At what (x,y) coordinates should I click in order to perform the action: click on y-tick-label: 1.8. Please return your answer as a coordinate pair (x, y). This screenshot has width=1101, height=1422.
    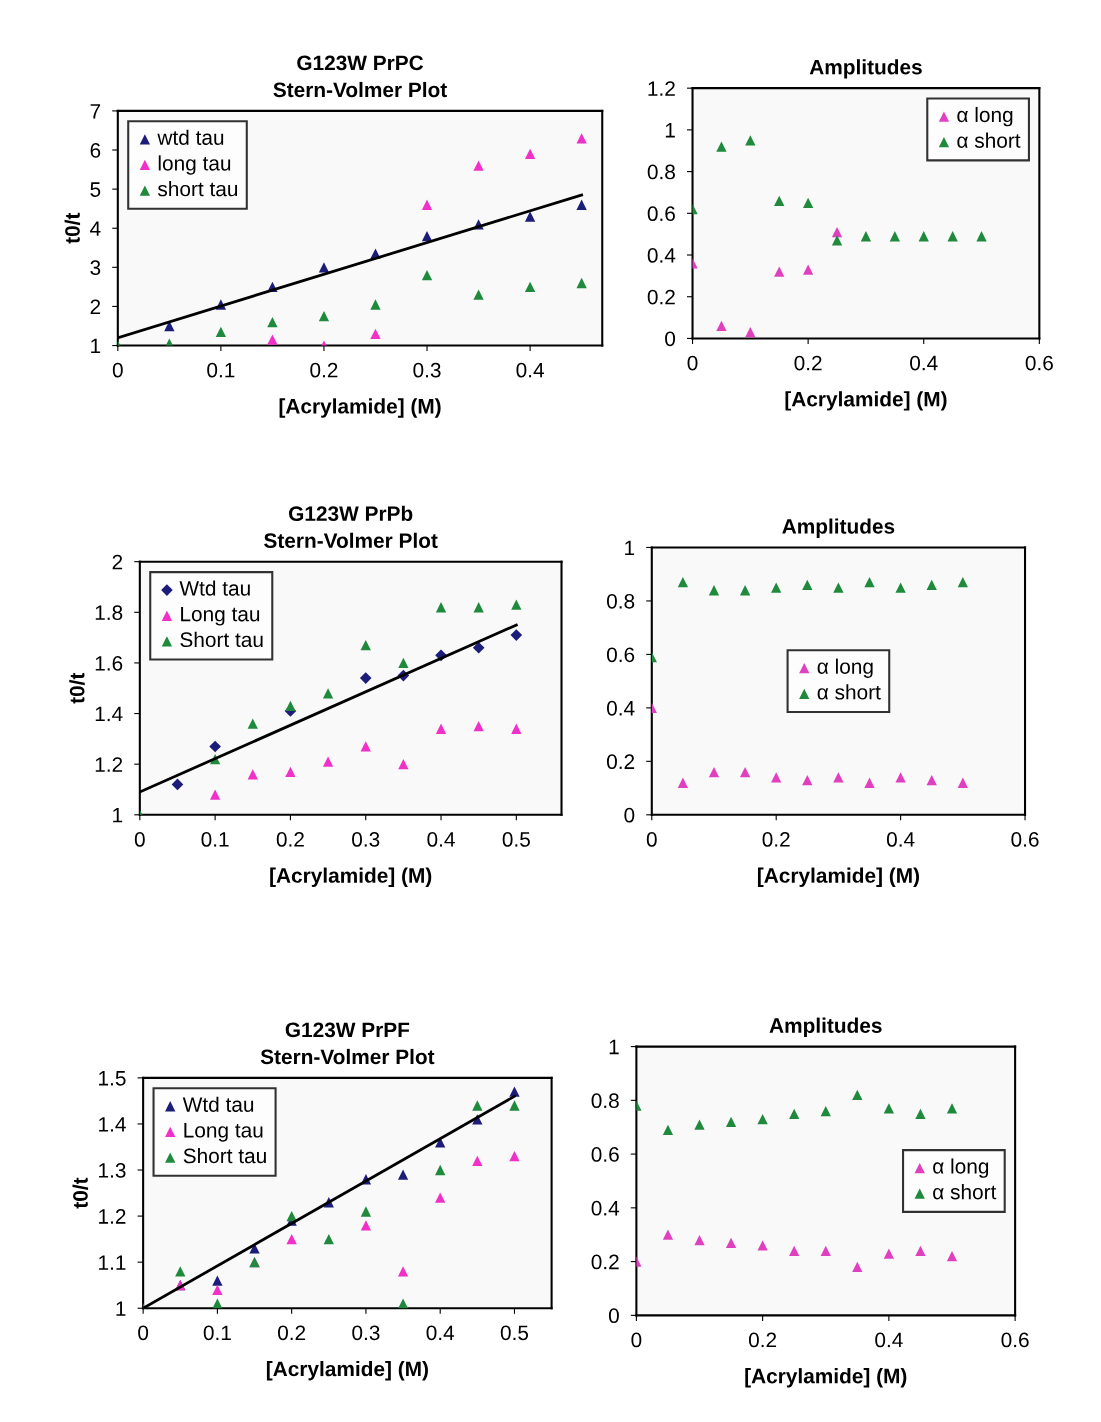
    Looking at the image, I should click on (109, 613).